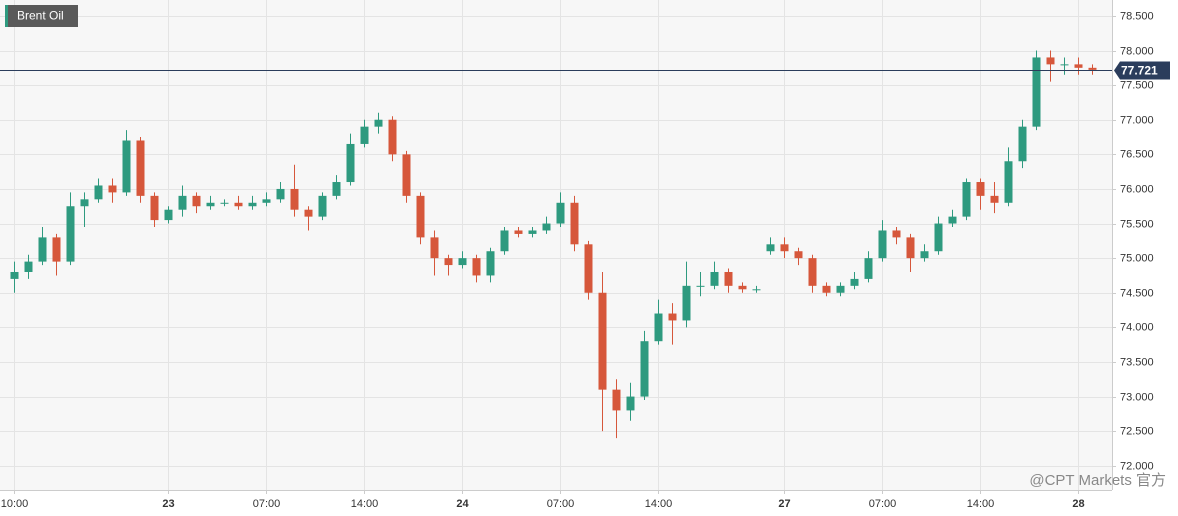  What do you see at coordinates (1137, 189) in the screenshot?
I see `y-tick-label: 76.000` at bounding box center [1137, 189].